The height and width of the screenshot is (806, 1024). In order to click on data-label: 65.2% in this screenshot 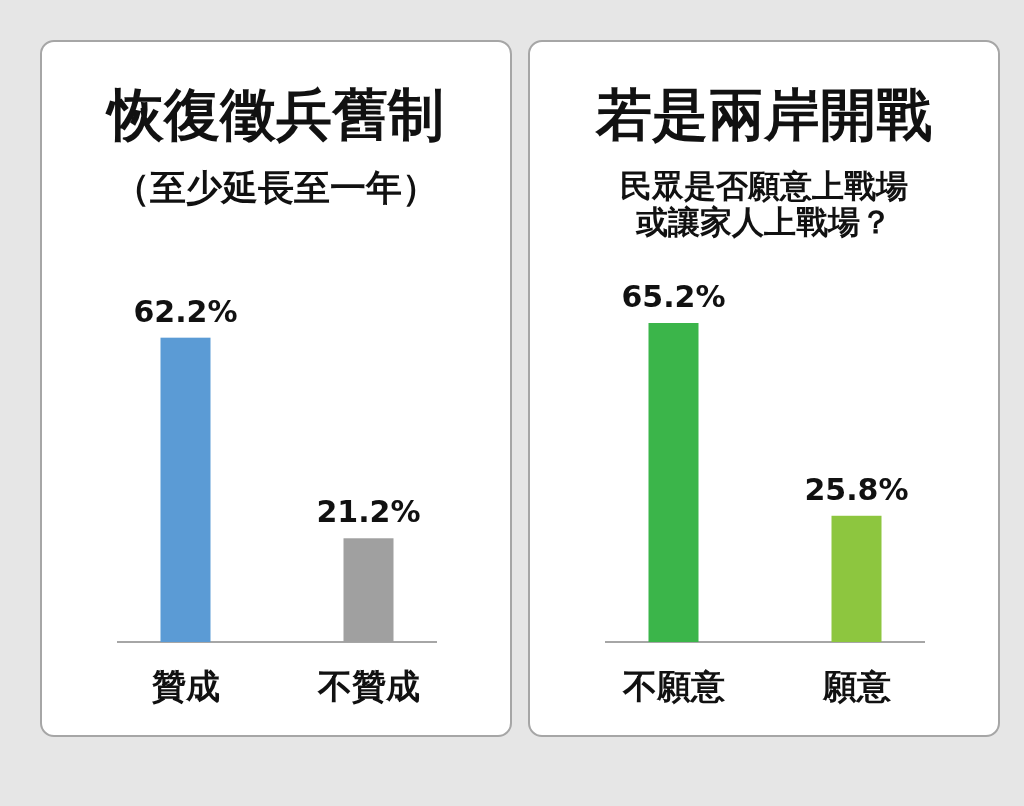, I will do `click(673, 296)`.